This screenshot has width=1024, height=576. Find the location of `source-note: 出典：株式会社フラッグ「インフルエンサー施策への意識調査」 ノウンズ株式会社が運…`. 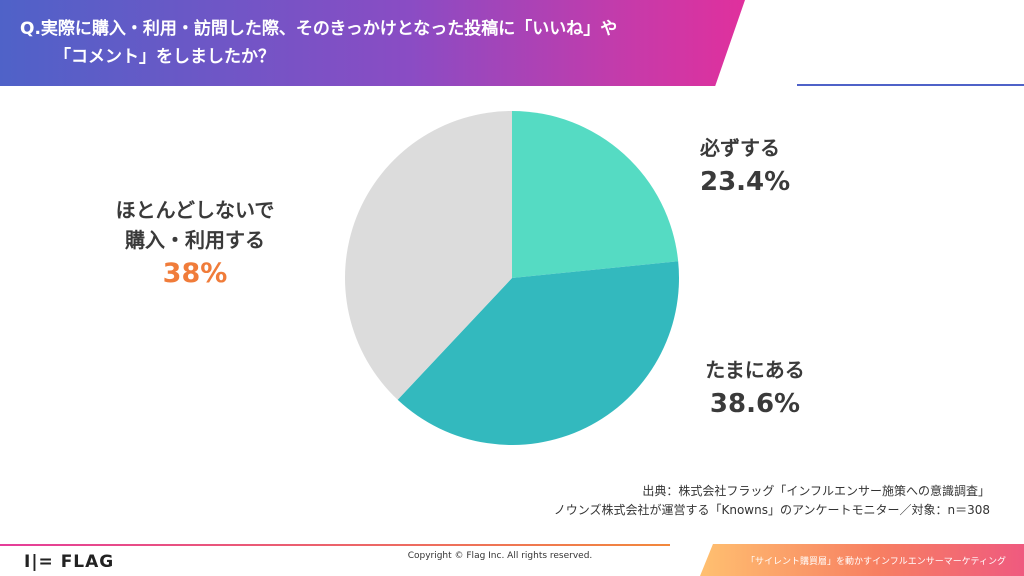

source-note: 出典：株式会社フラッグ「インフルエンサー施策への意識調査」 ノウンズ株式会社が運… is located at coordinates (710, 501).